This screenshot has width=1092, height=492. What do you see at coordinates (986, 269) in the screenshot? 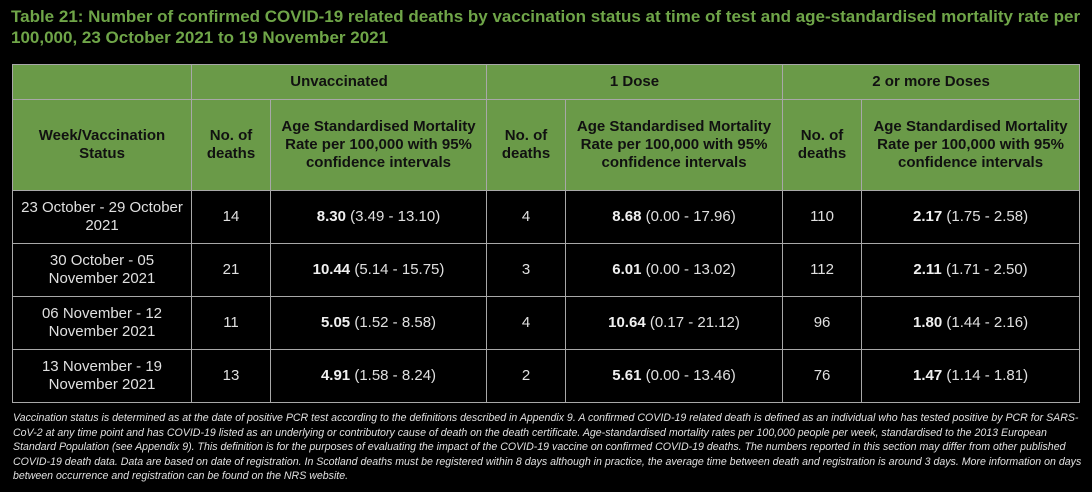
I see `confidence-interval: (1.71 - 2.50)` at bounding box center [986, 269].